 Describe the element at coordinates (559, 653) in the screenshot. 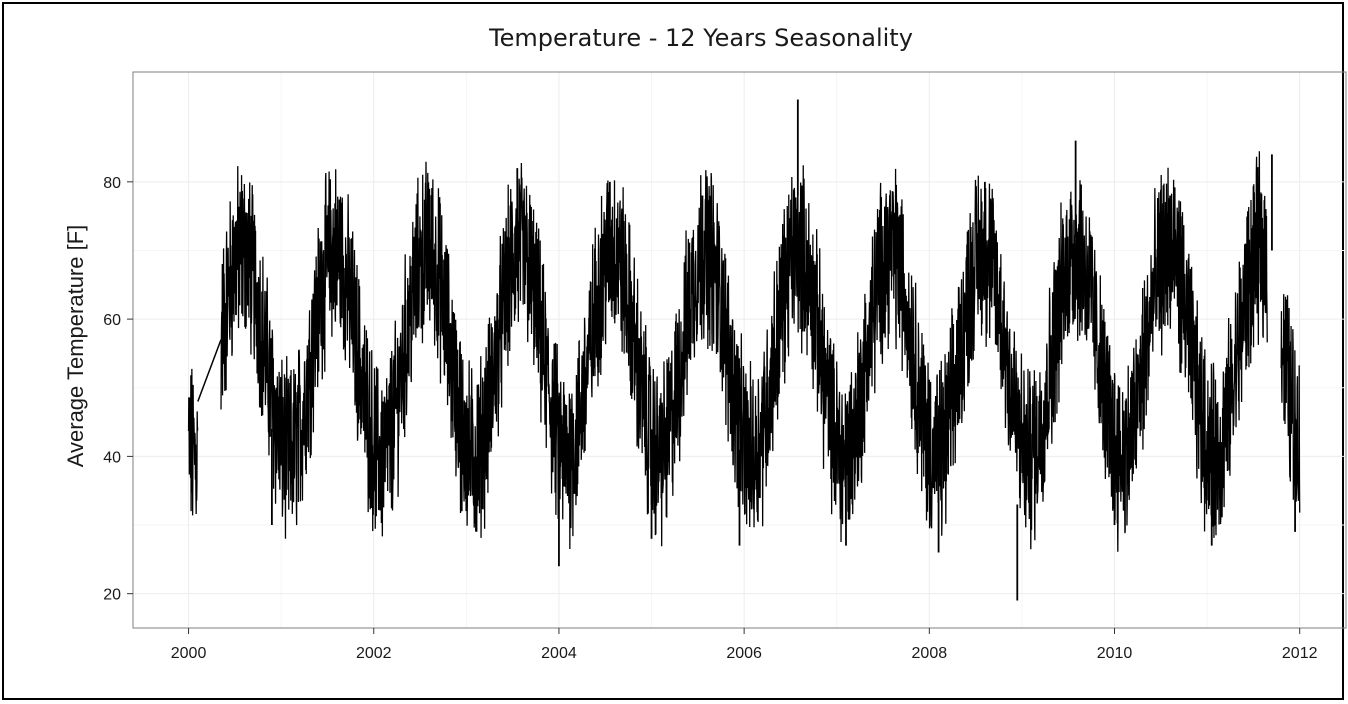

I see `x-tick-label: 2004` at that location.